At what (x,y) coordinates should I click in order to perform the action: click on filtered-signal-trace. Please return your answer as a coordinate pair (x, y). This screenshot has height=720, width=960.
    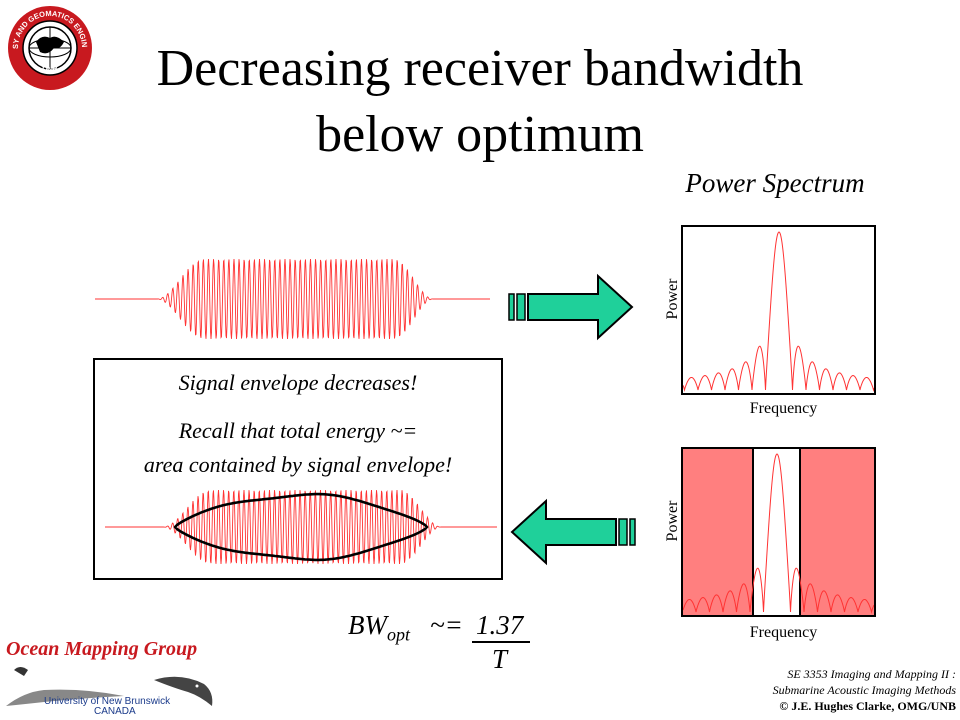
    Looking at the image, I should click on (301, 527).